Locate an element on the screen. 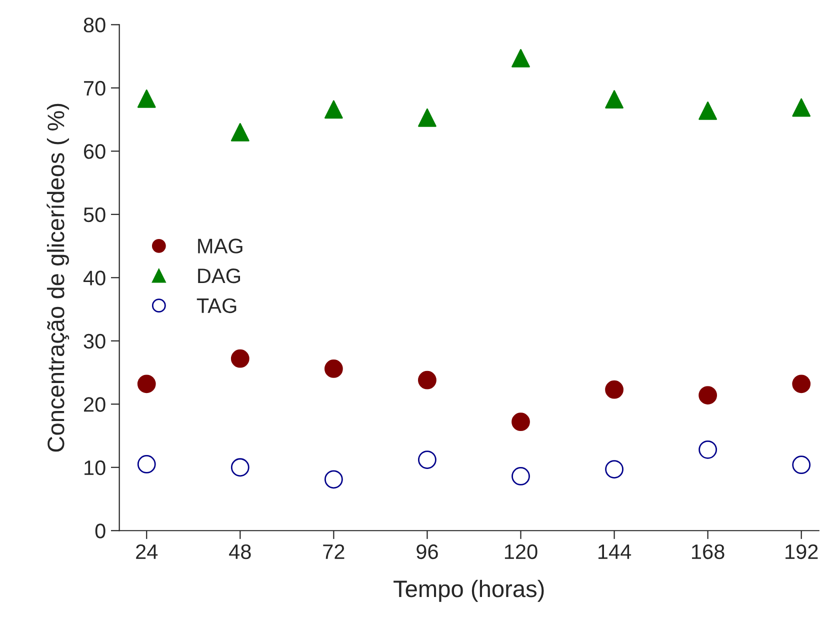  y-tick-label: 10 is located at coordinates (95, 468).